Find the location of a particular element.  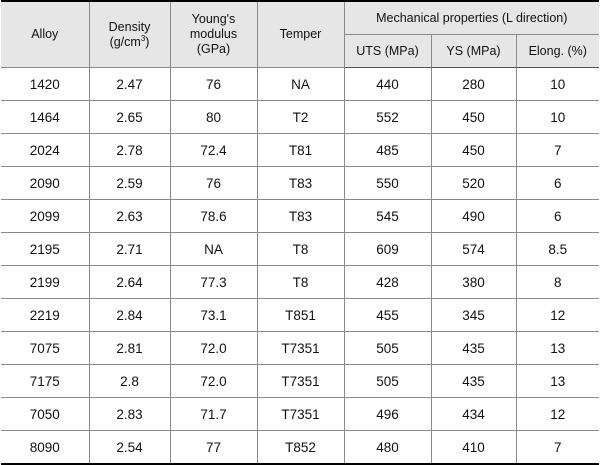

cell-ys: 410 is located at coordinates (473, 447).